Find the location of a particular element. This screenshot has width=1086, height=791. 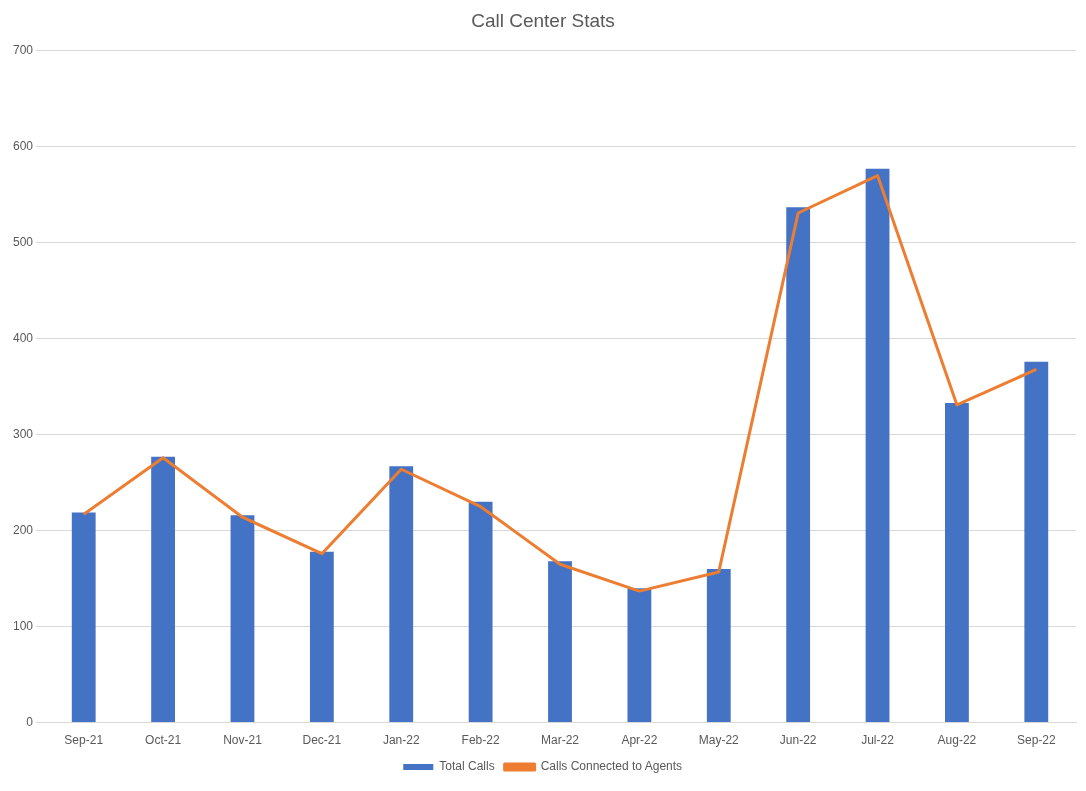

x-tick-label: Sep-22 is located at coordinates (1036, 740).